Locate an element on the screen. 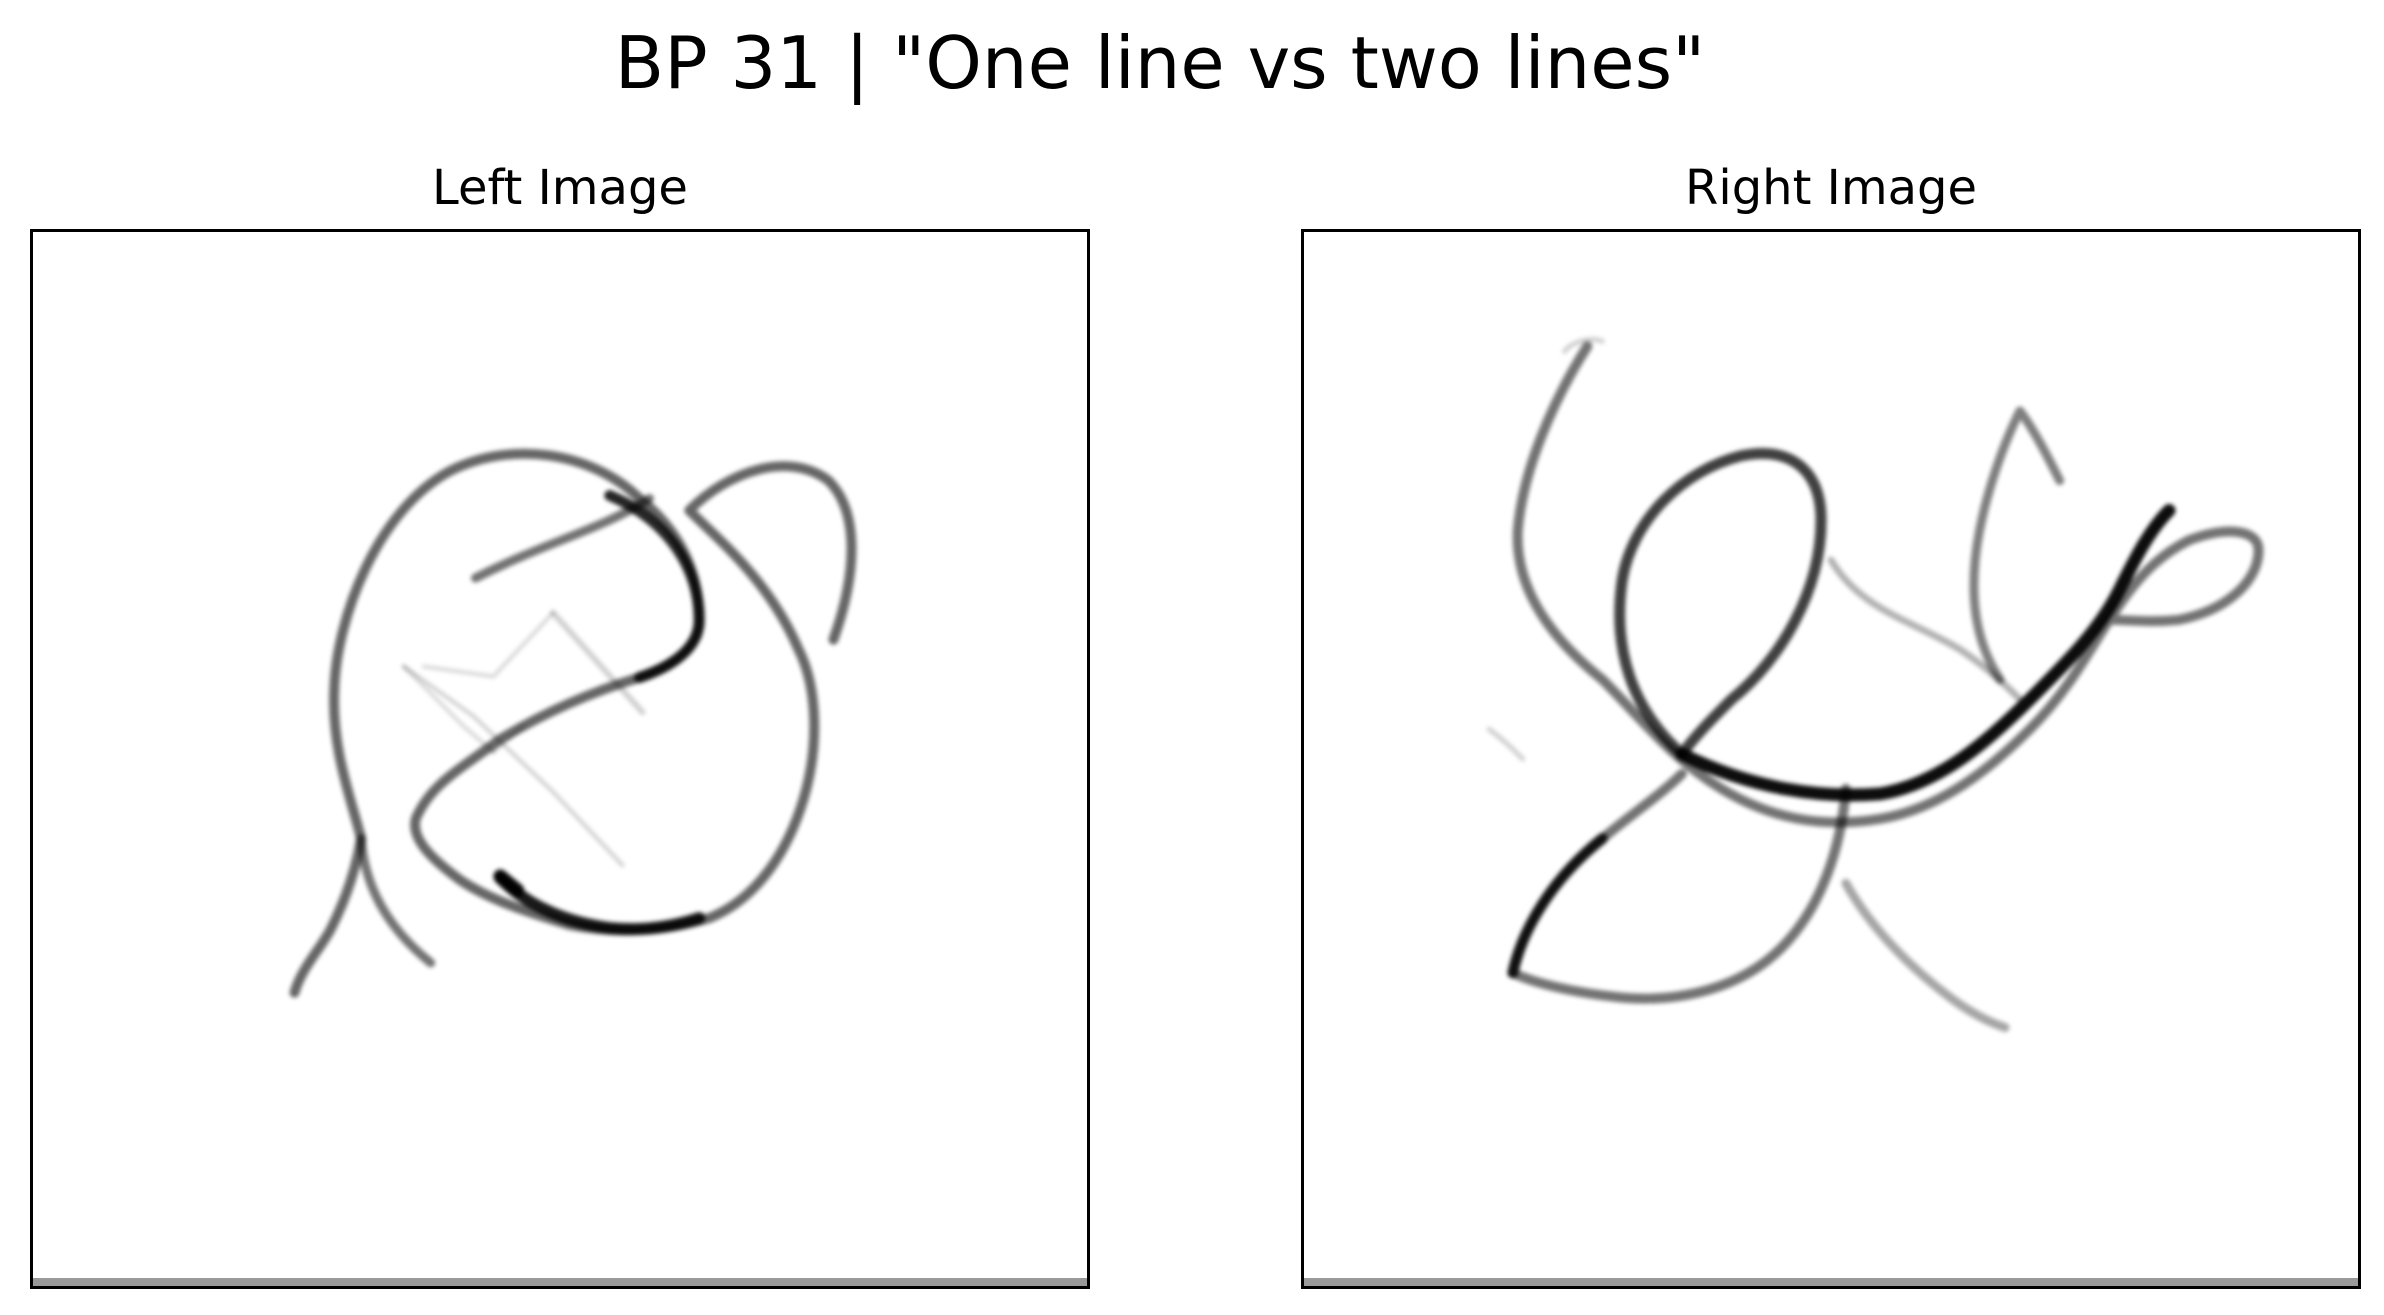 This screenshot has height=1315, width=2384. figure-title: BP 31 | "One line vs two lines" is located at coordinates (1160, 63).